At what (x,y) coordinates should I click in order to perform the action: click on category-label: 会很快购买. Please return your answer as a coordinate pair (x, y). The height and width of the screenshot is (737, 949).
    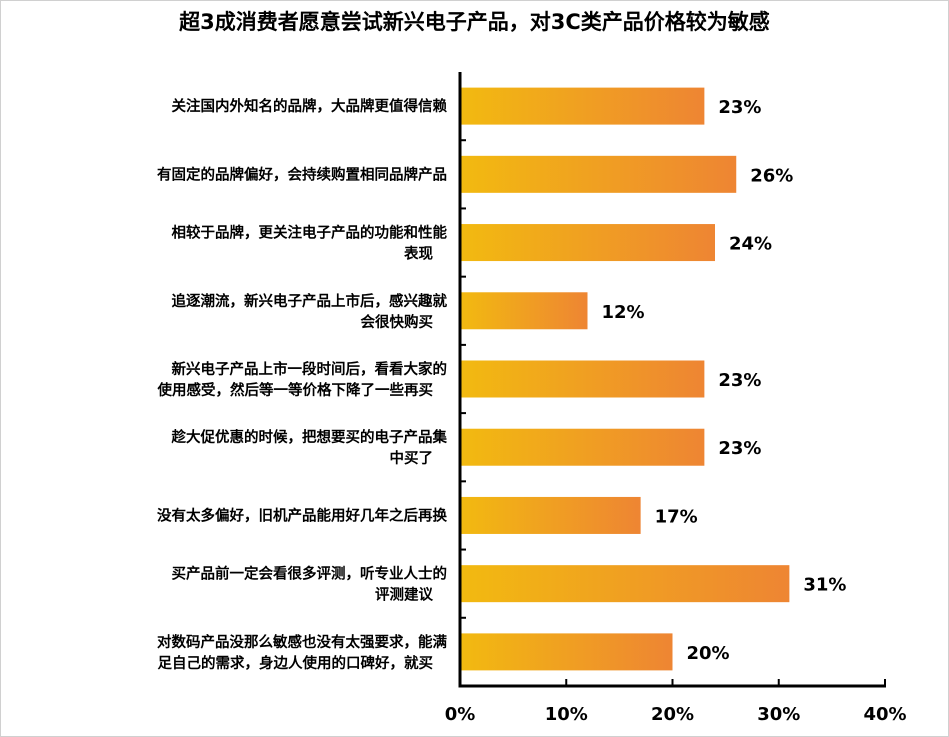
    Looking at the image, I should click on (397, 322).